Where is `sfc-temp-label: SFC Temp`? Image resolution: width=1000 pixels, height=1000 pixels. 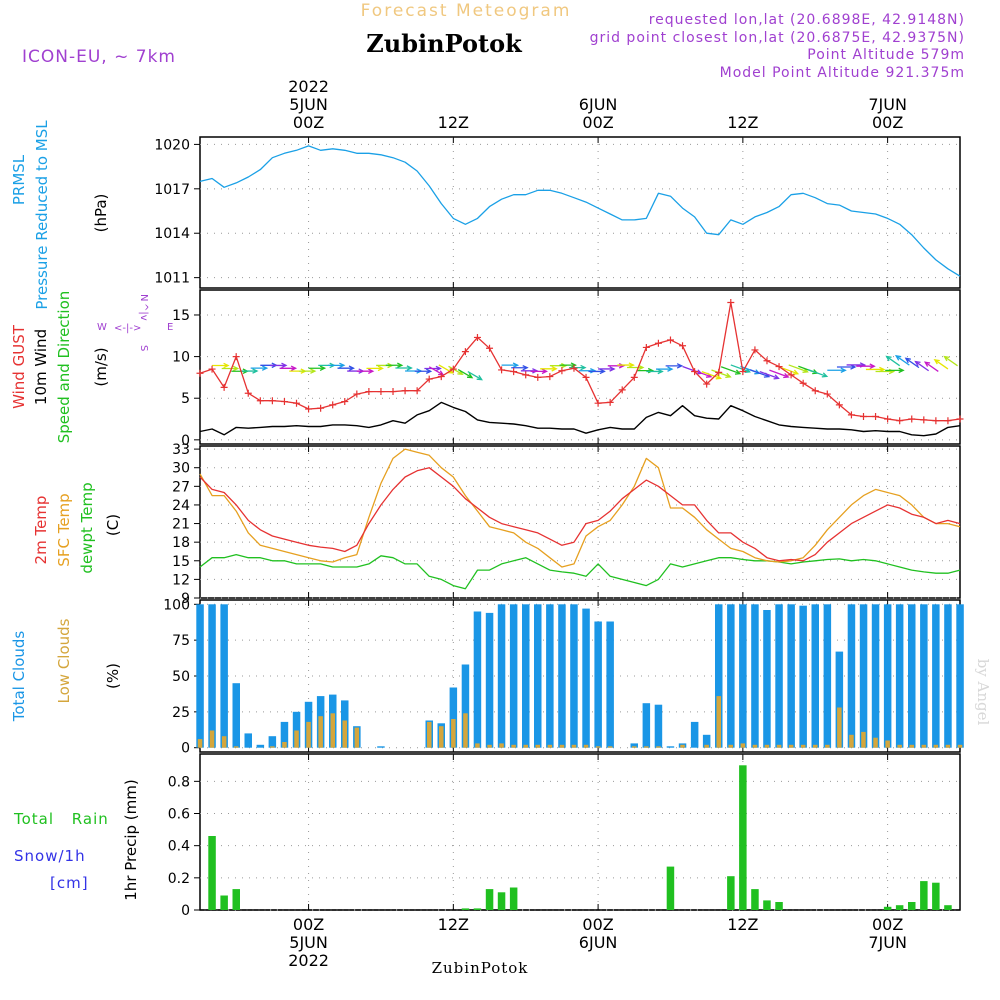
sfc-temp-label: SFC Temp is located at coordinates (64, 529).